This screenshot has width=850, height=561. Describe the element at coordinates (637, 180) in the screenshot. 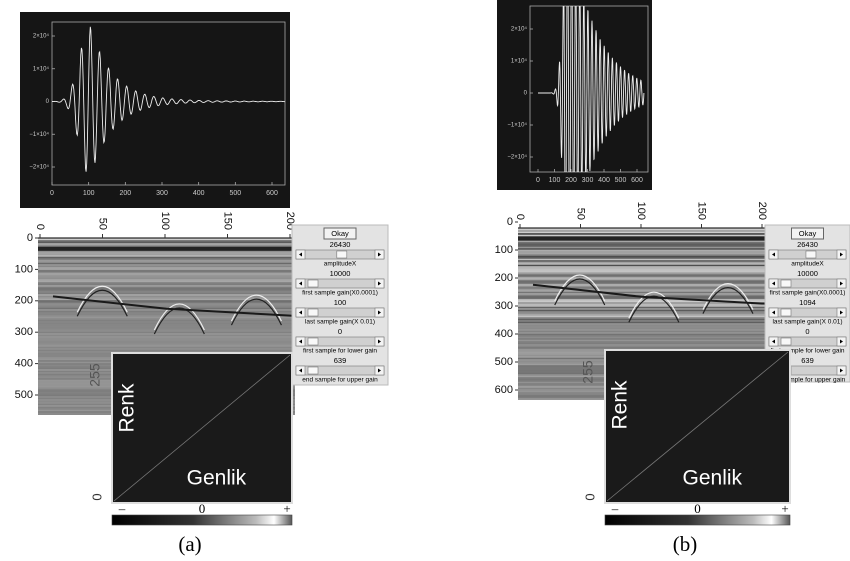

I see `x-tick-label: 600` at that location.